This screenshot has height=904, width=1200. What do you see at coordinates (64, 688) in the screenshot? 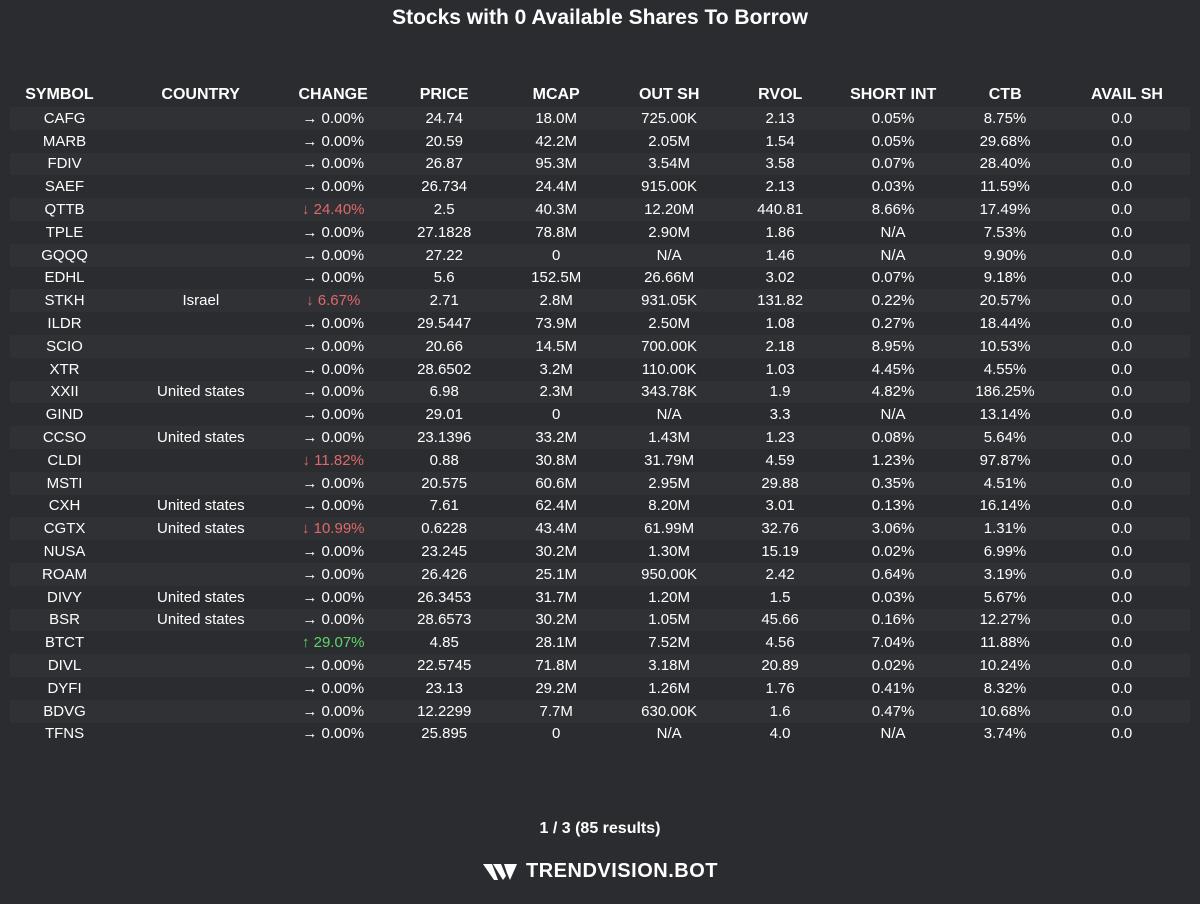
I see `cell-symbol: DYFI` at bounding box center [64, 688].